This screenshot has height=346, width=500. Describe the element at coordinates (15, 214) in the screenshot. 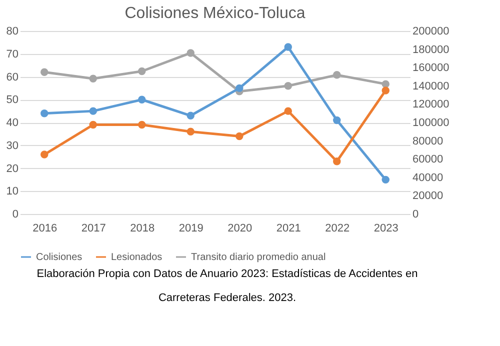

I see `y-tick-label: 0` at that location.